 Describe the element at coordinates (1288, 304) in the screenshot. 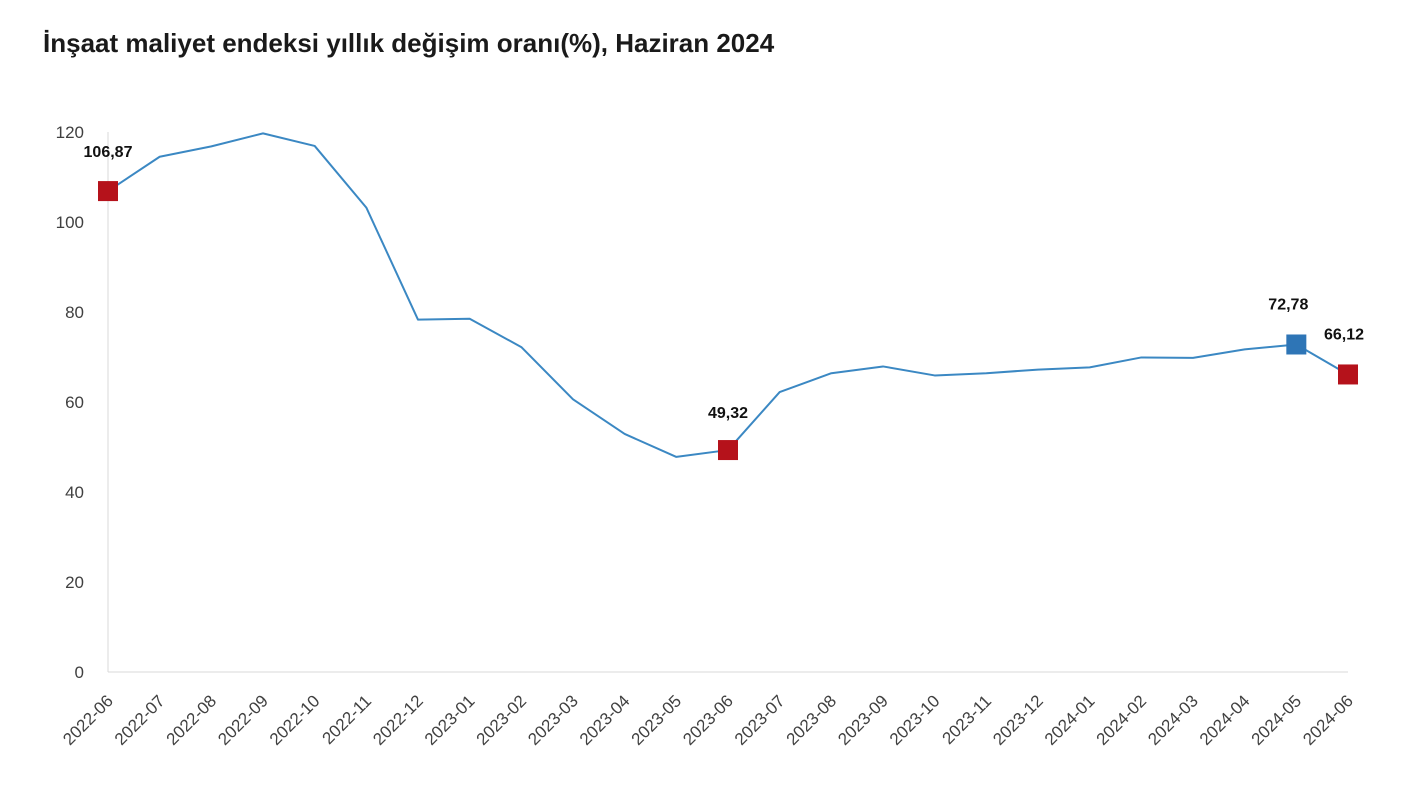

I see `data-label: 72,78` at that location.